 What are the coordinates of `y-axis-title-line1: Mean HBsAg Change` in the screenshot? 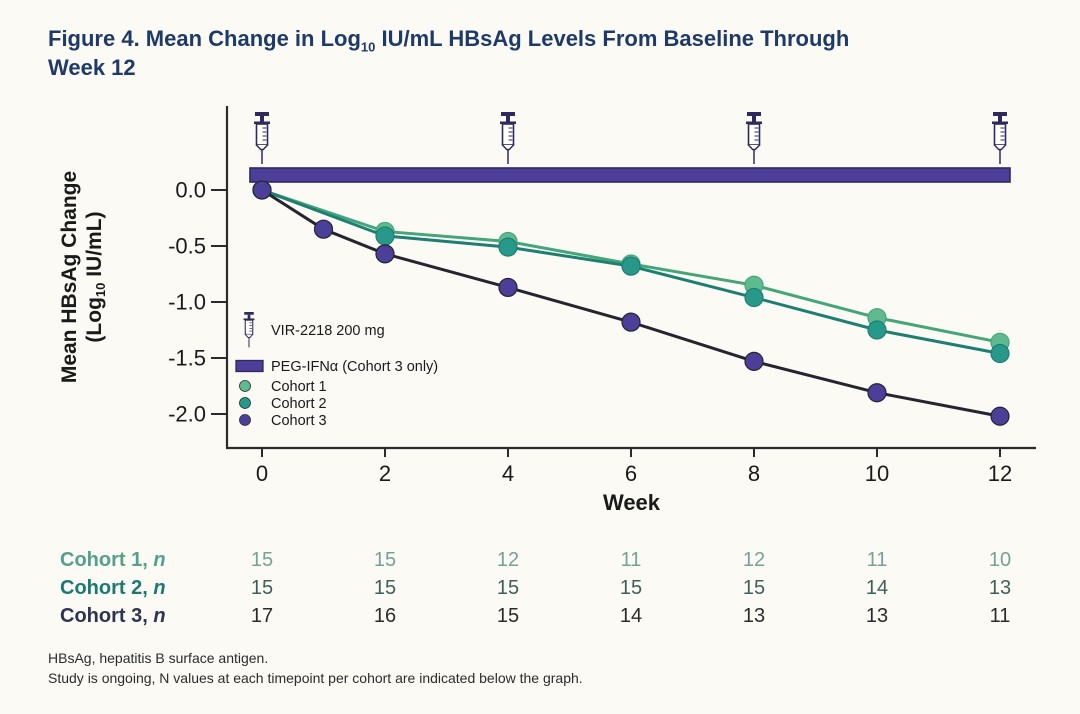 It's located at (69, 277).